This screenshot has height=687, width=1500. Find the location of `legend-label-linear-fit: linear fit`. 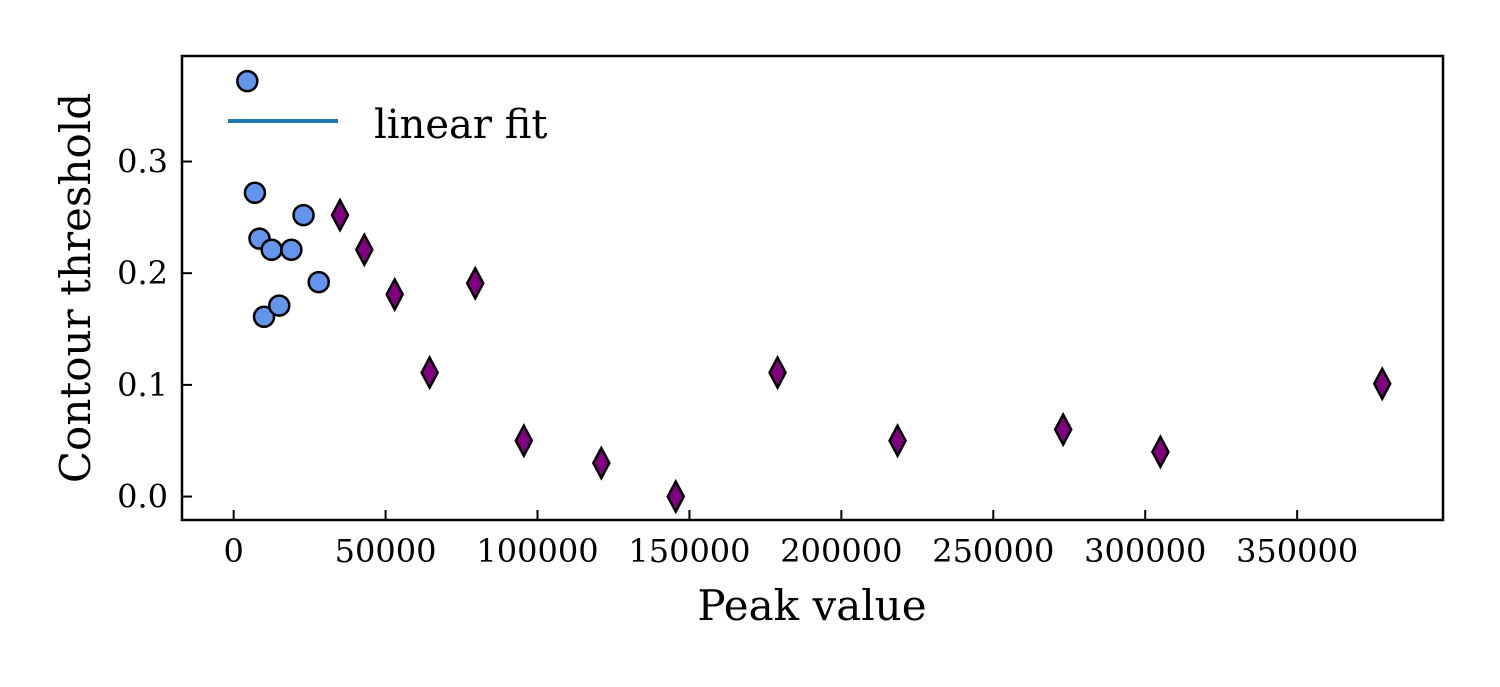

legend-label-linear-fit: linear fit is located at coordinates (460, 125).